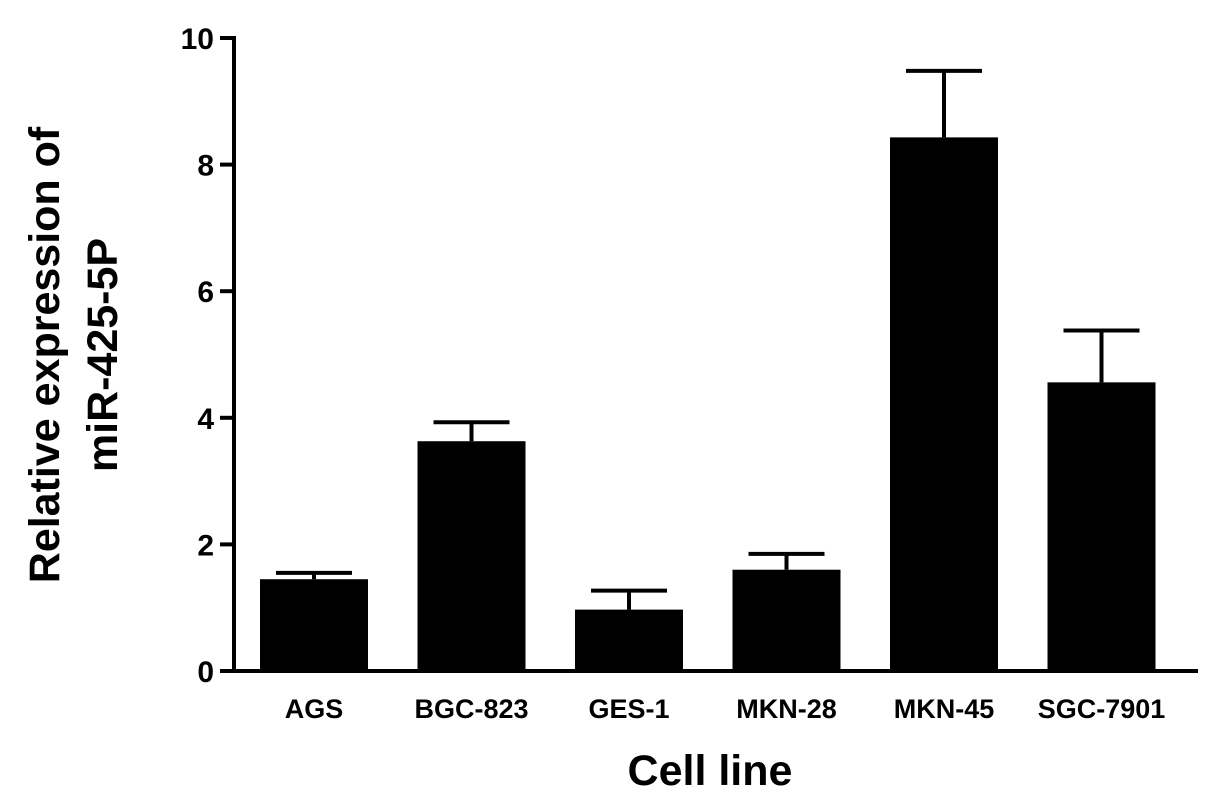  What do you see at coordinates (710, 771) in the screenshot?
I see `x-axis-title: Cell line` at bounding box center [710, 771].